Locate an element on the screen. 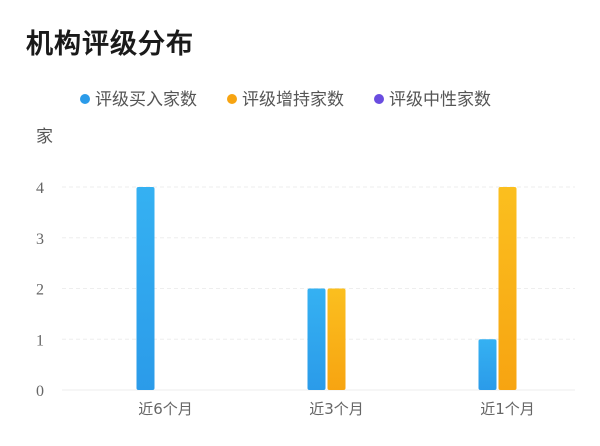  legend-item: 评级买入家数 is located at coordinates (138, 100).